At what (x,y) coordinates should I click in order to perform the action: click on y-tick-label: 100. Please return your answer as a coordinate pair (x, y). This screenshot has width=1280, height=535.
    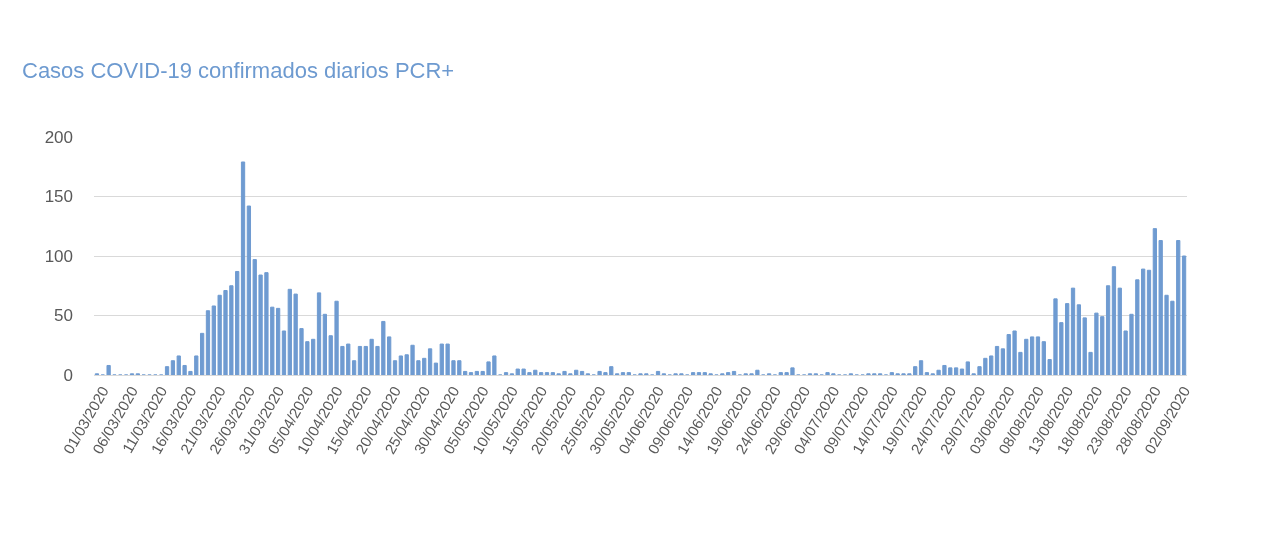
    Looking at the image, I should click on (58, 256).